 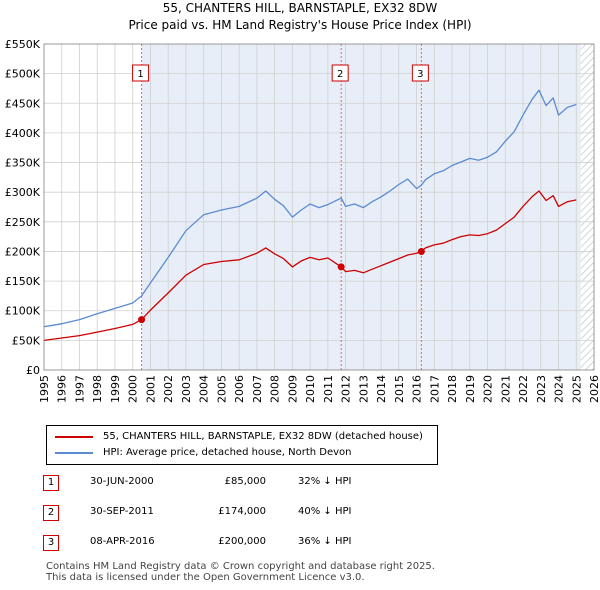 I want to click on x-tick-label: 2004, so click(x=204, y=389).